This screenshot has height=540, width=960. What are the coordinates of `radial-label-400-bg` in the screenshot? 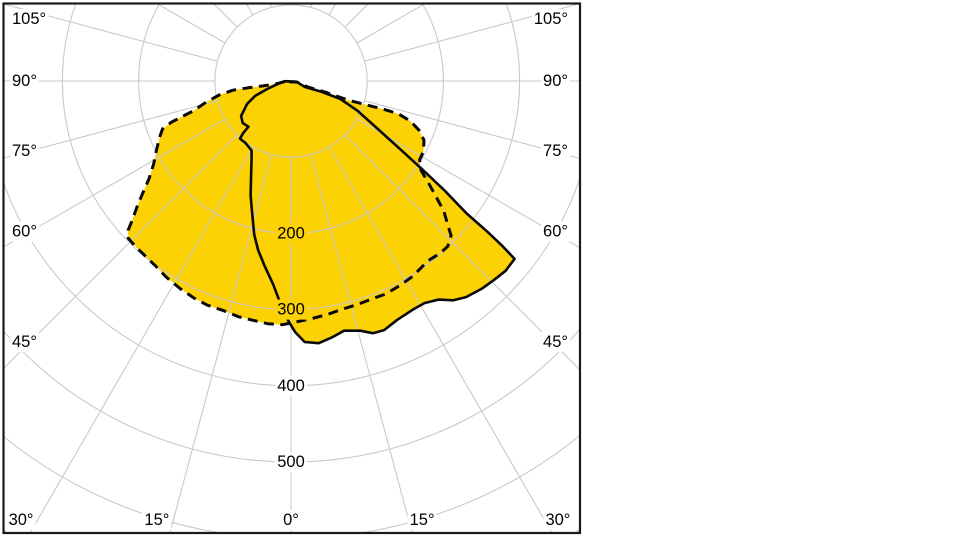 It's located at (291, 385).